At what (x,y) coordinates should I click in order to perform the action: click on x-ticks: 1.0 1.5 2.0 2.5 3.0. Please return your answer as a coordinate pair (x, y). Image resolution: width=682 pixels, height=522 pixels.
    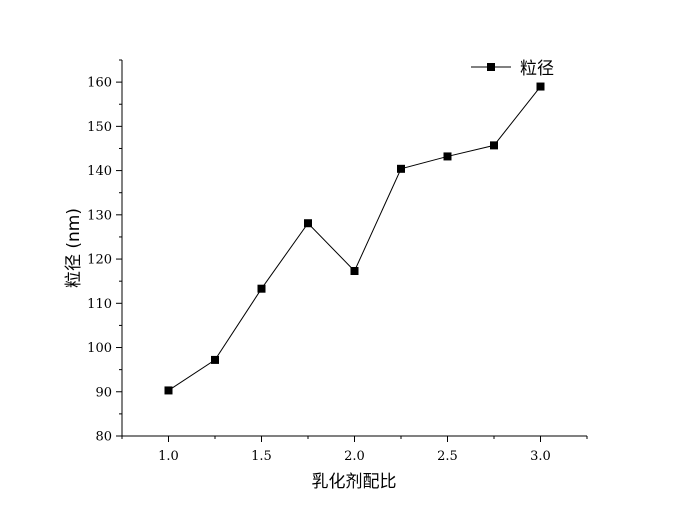
    Looking at the image, I should click on (354, 450).